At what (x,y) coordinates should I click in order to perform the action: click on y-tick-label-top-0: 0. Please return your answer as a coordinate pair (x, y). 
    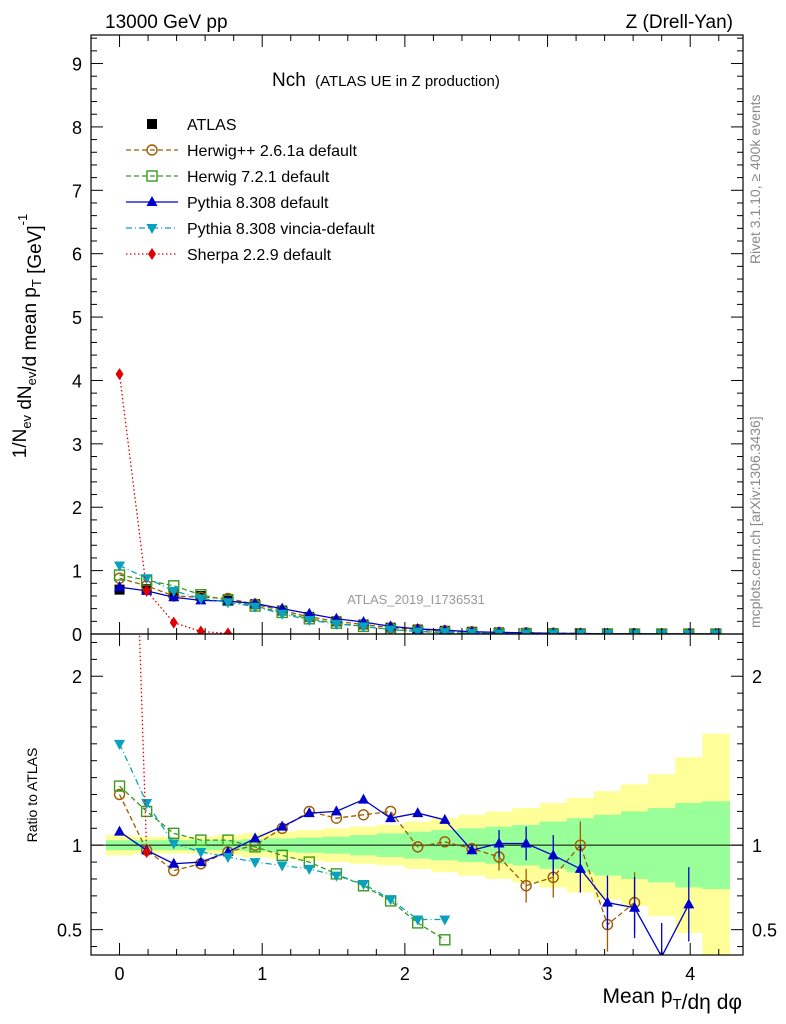
    Looking at the image, I should click on (77, 635).